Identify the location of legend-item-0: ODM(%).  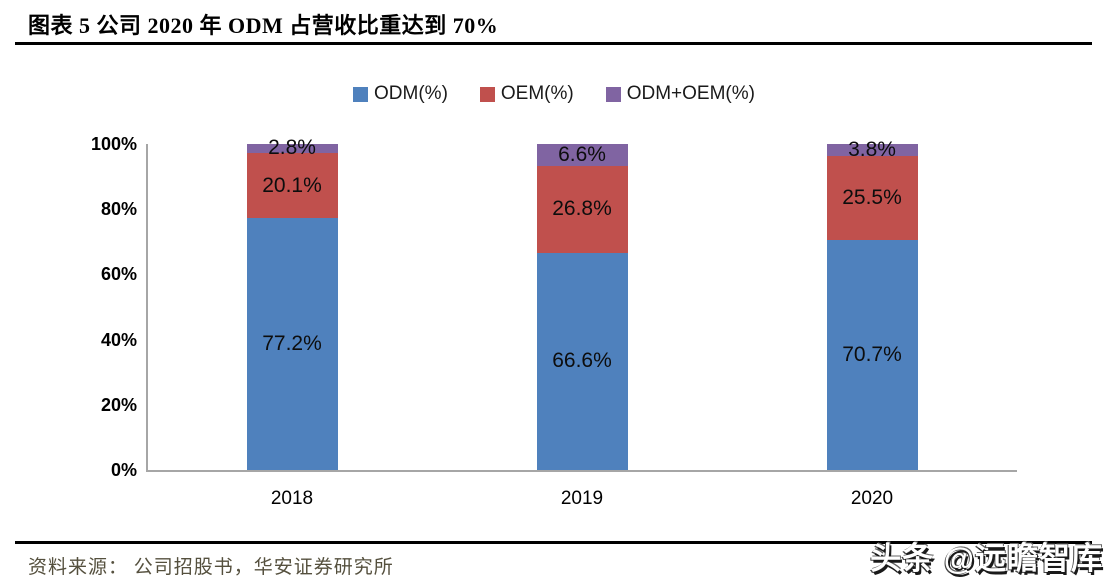
(400, 94).